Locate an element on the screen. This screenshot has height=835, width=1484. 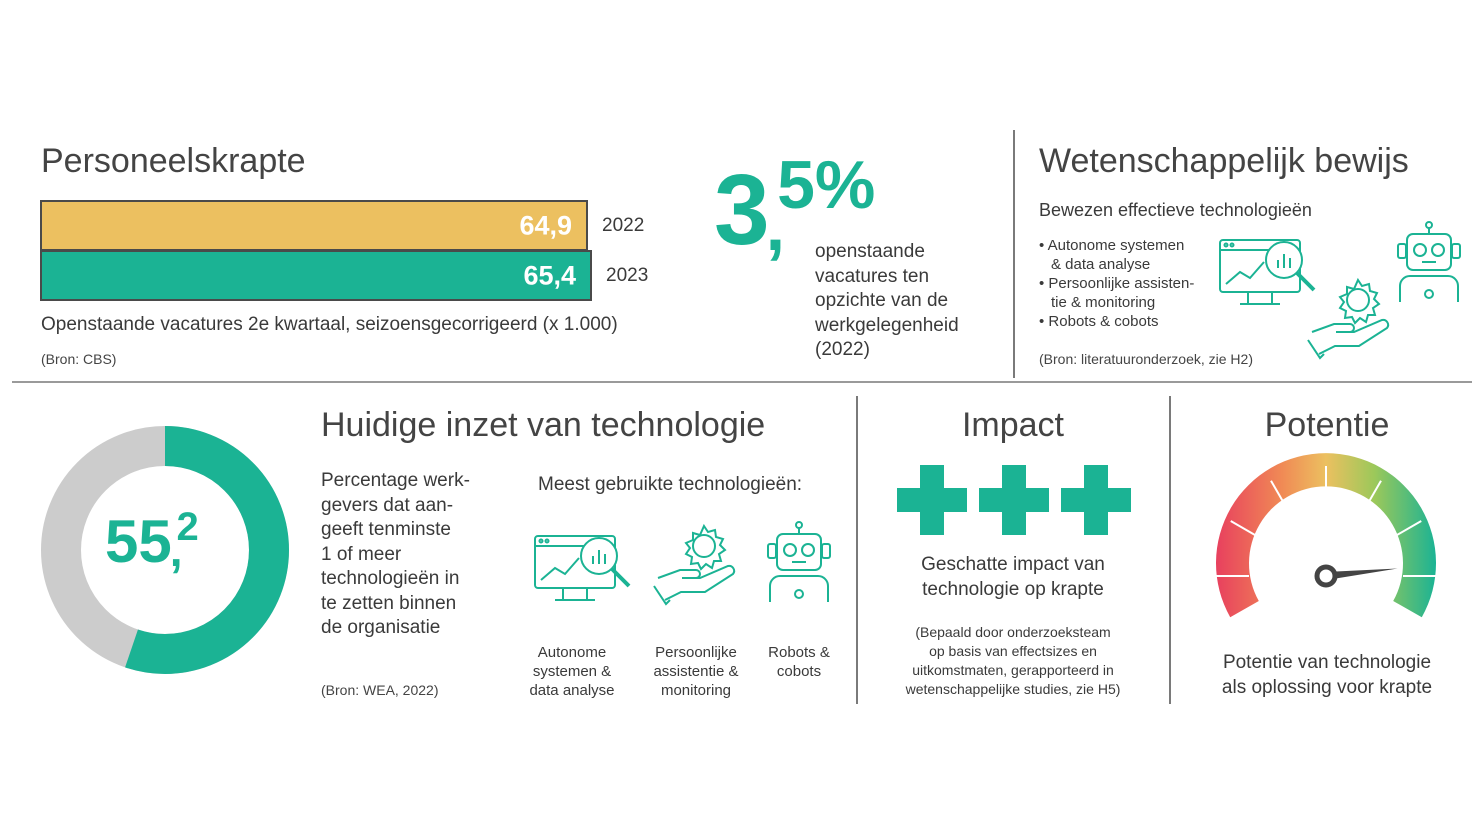
personeelskrapte-source: (Bron: CBS) is located at coordinates (79, 359).